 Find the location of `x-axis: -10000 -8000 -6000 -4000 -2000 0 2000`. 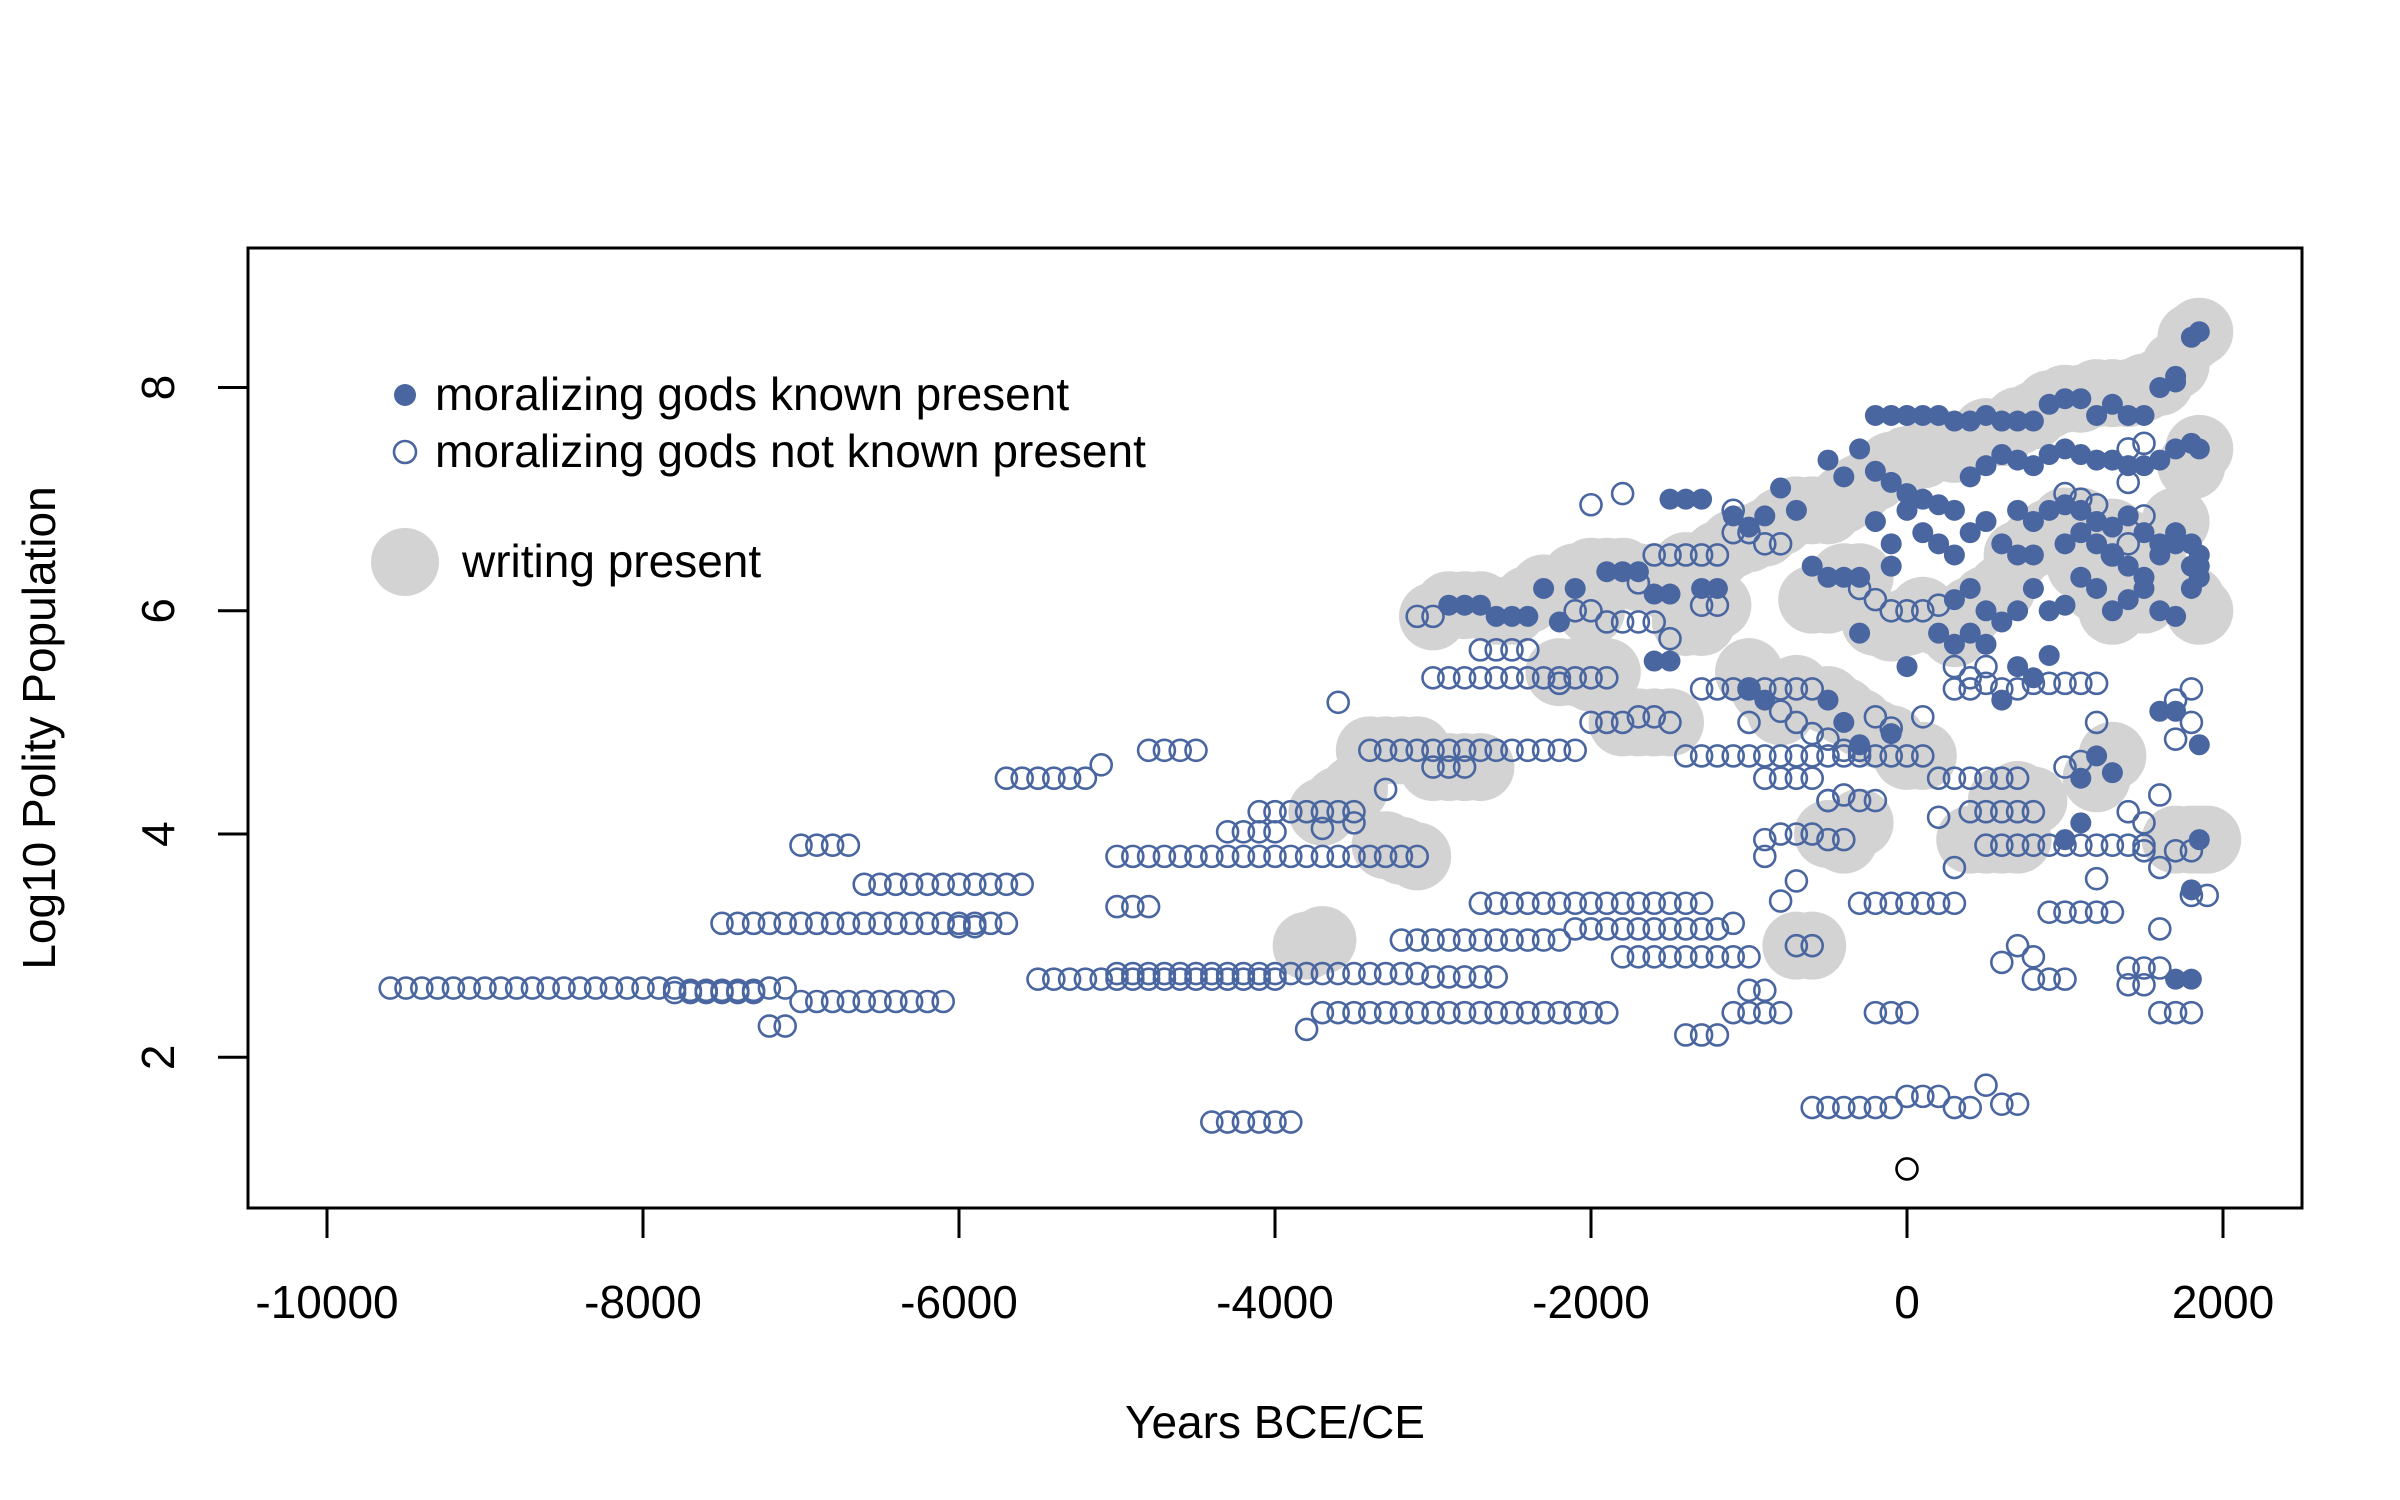

x-axis: -10000 -8000 -6000 -4000 -2000 0 2000 is located at coordinates (1264, 1267).